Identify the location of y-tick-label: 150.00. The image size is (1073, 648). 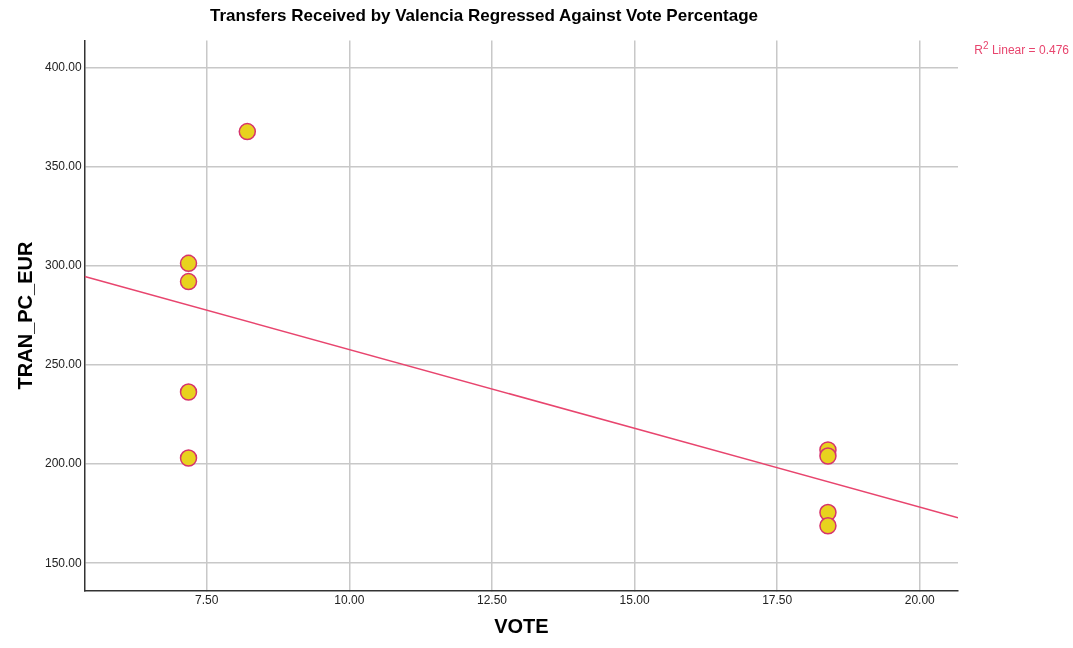
(64, 562).